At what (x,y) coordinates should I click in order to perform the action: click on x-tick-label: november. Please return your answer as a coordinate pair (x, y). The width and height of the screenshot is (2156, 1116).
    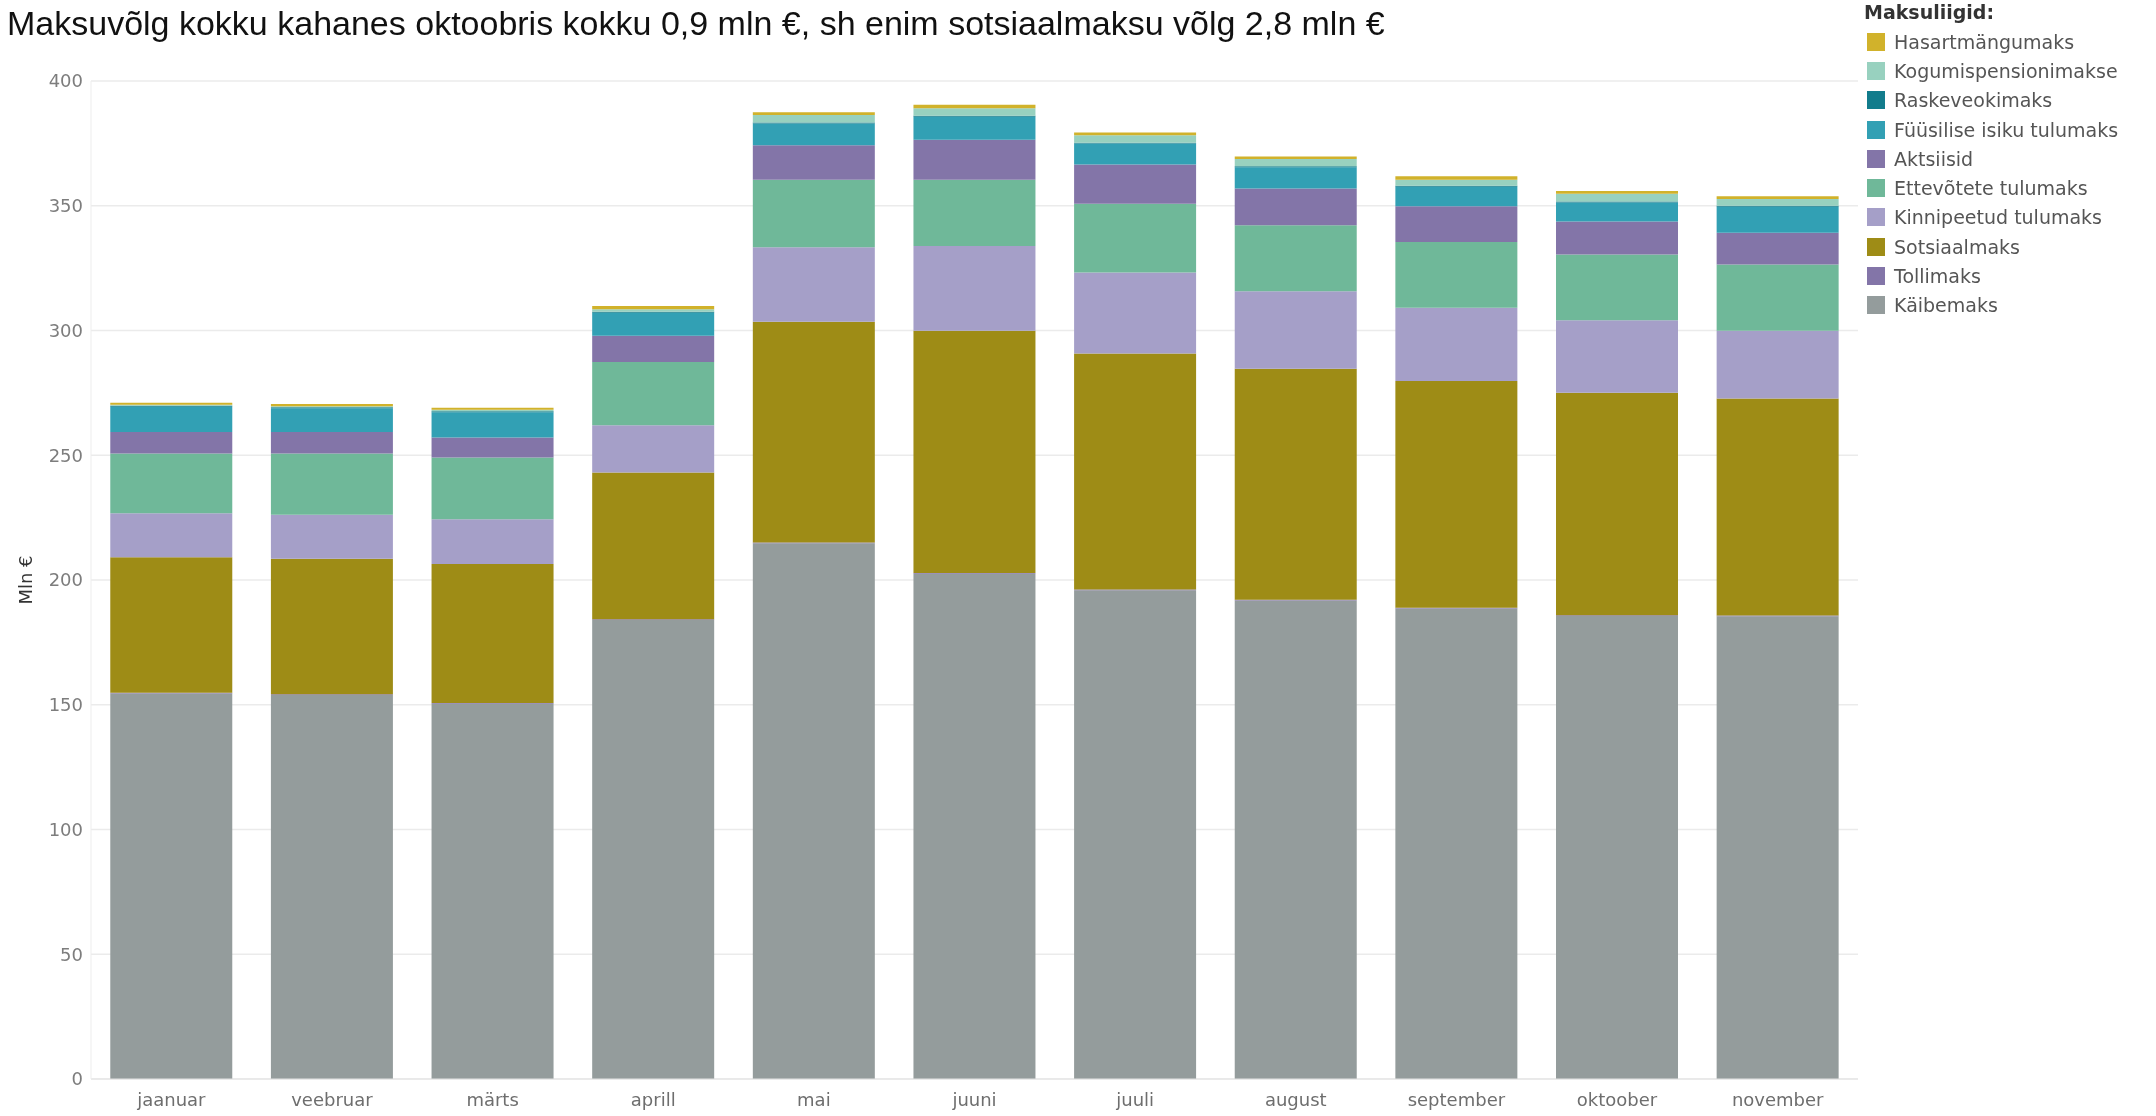
    Looking at the image, I should click on (1778, 1099).